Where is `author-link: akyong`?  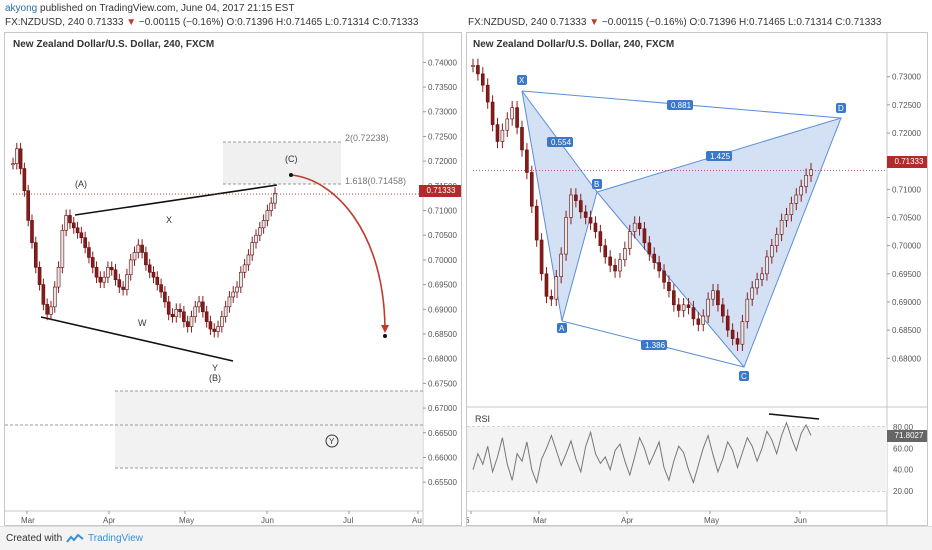 author-link: akyong is located at coordinates (21, 8).